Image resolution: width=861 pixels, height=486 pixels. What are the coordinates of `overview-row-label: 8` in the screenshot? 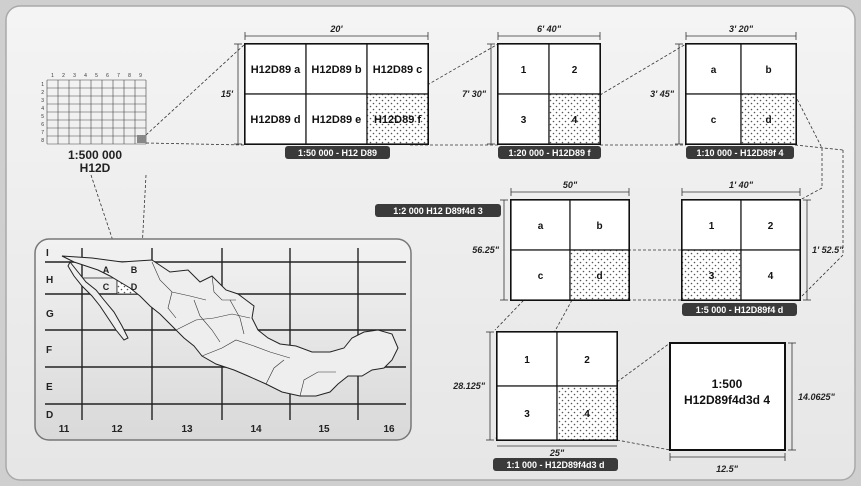 It's located at (42, 141).